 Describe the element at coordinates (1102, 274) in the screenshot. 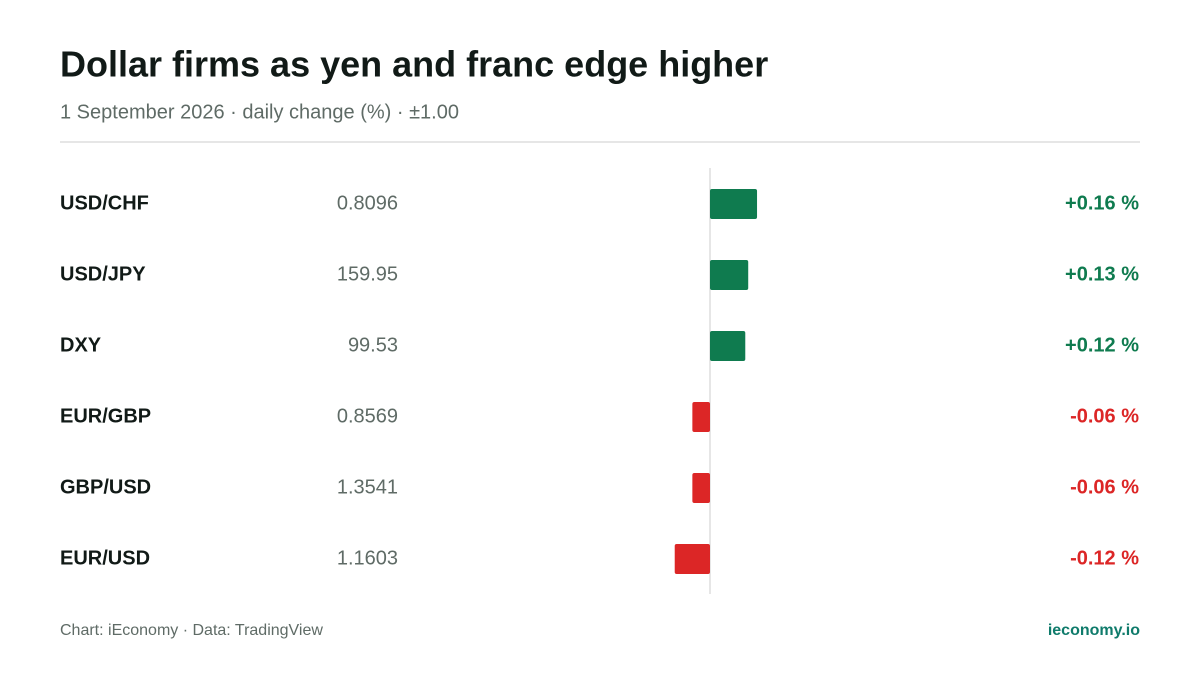

I see `value-label: +0.13 %` at that location.